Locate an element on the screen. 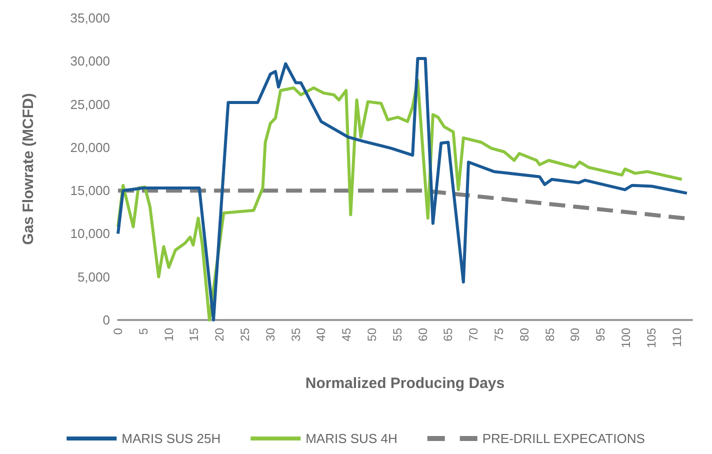 Image resolution: width=712 pixels, height=454 pixels. y-tick-label: 25,000 is located at coordinates (90, 104).